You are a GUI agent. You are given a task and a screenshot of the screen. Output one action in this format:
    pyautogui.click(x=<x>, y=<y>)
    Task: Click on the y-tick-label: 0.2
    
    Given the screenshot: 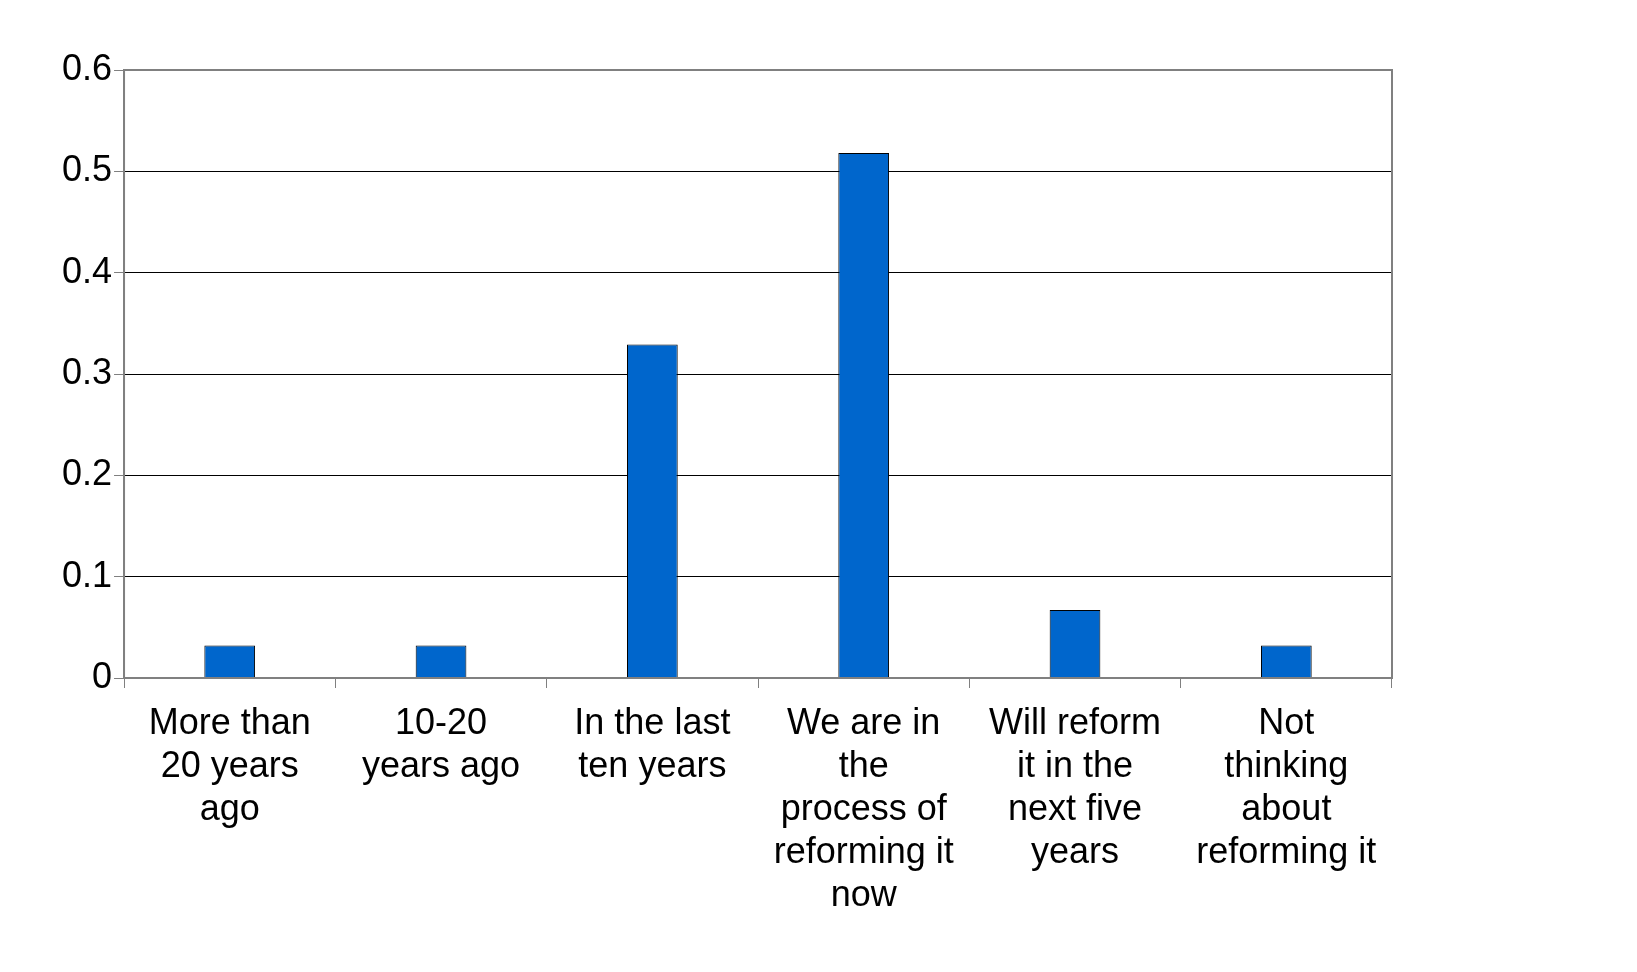 What is the action you would take?
    pyautogui.click(x=87, y=473)
    